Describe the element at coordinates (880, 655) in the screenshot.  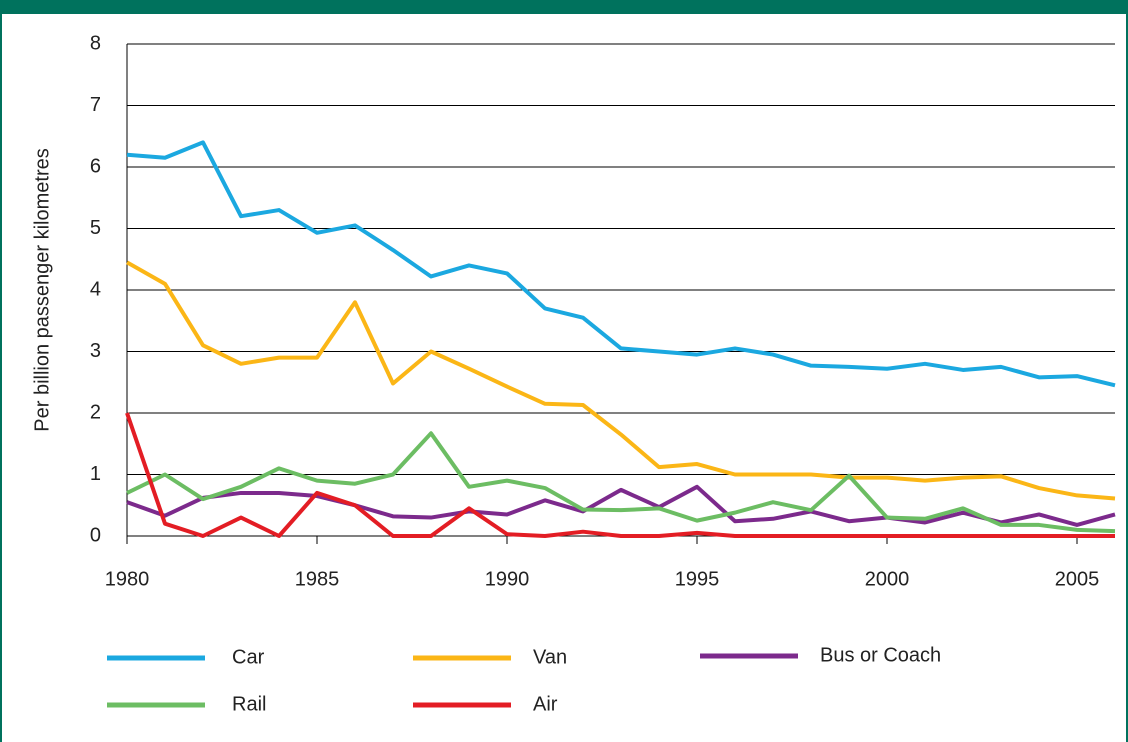
I see `legend-label: Bus or Coach` at that location.